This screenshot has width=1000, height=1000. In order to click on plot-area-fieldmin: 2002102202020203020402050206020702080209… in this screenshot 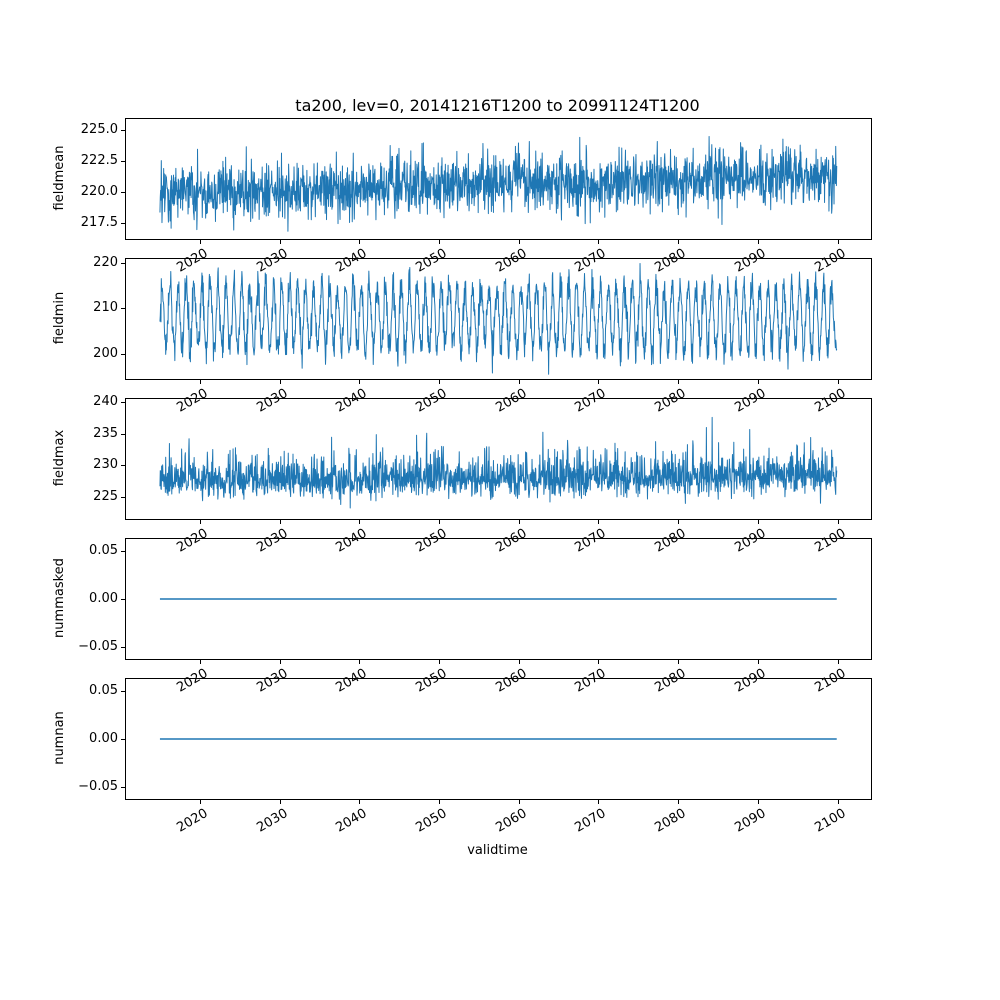, I will do `click(482, 335)`.